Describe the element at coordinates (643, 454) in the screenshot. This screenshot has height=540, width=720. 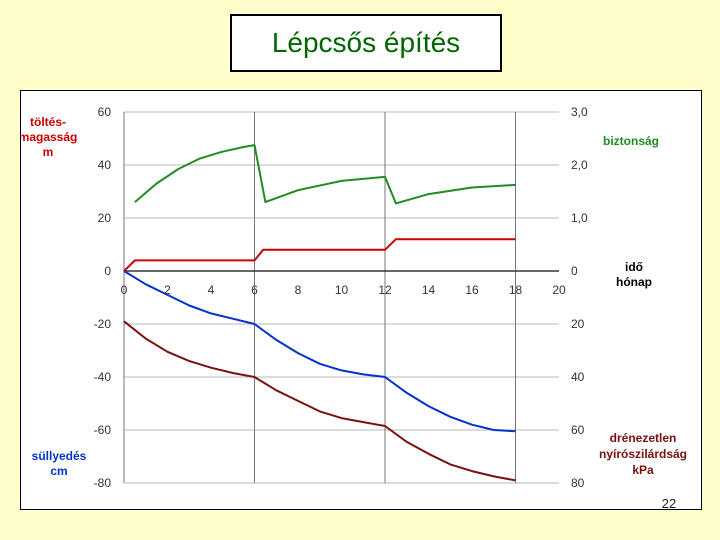
I see `right-lower-axis-label: nyírószilárdság` at that location.